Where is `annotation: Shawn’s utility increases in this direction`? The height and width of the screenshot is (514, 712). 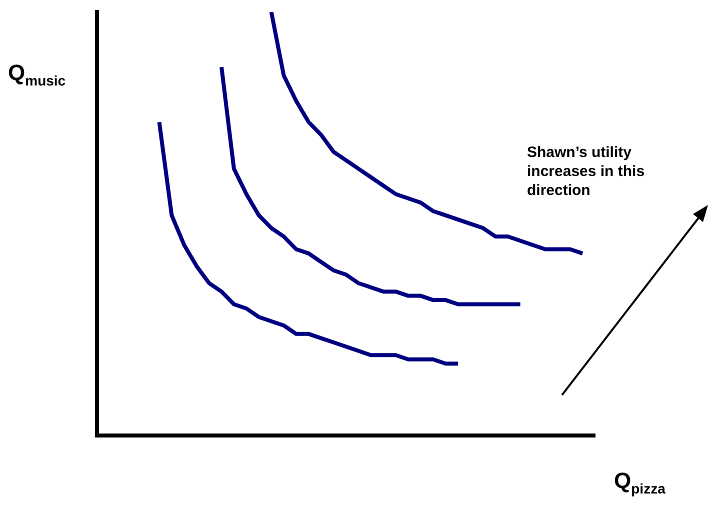
annotation: Shawn’s utility increases in this direction is located at coordinates (586, 171).